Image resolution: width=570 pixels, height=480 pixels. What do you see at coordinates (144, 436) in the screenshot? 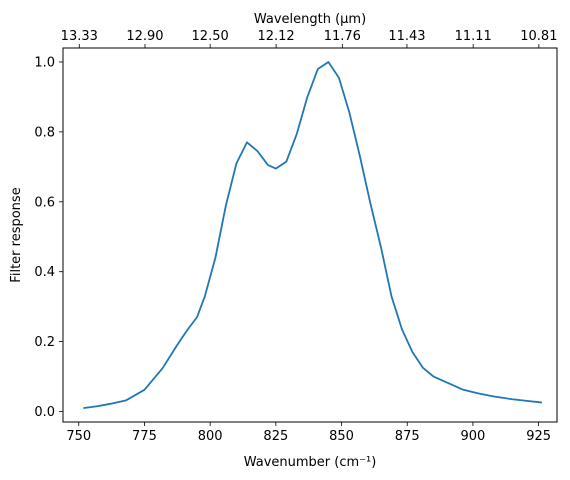
I see `x-tick-label: 775` at bounding box center [144, 436].